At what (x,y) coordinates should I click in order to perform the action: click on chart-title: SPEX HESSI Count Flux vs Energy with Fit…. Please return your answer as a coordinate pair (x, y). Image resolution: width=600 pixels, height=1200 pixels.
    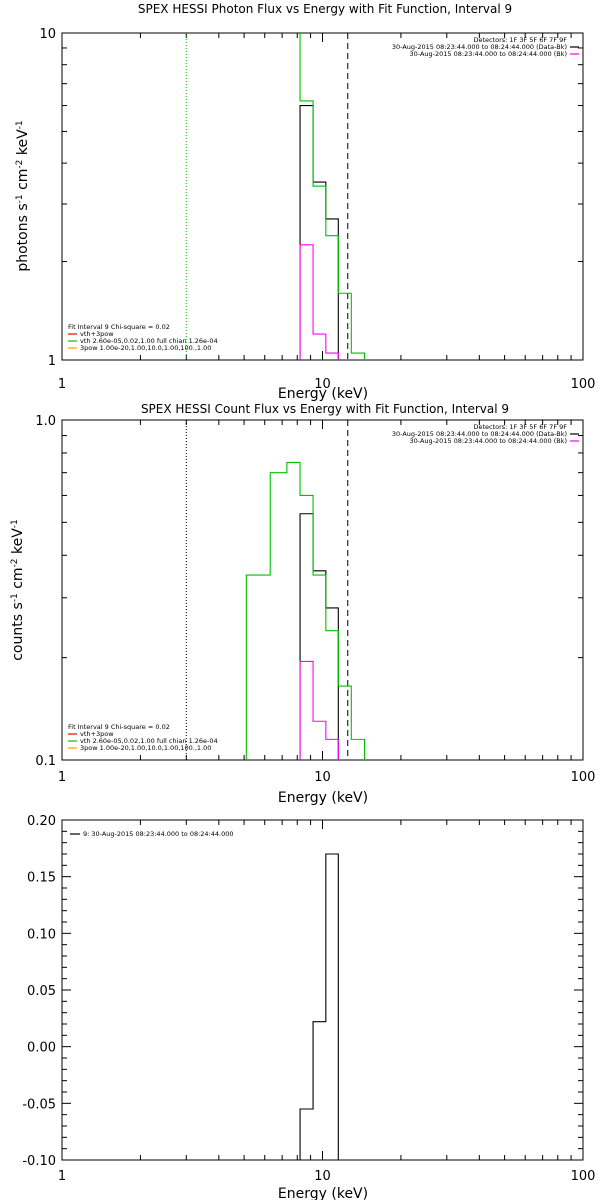
    Looking at the image, I should click on (325, 409).